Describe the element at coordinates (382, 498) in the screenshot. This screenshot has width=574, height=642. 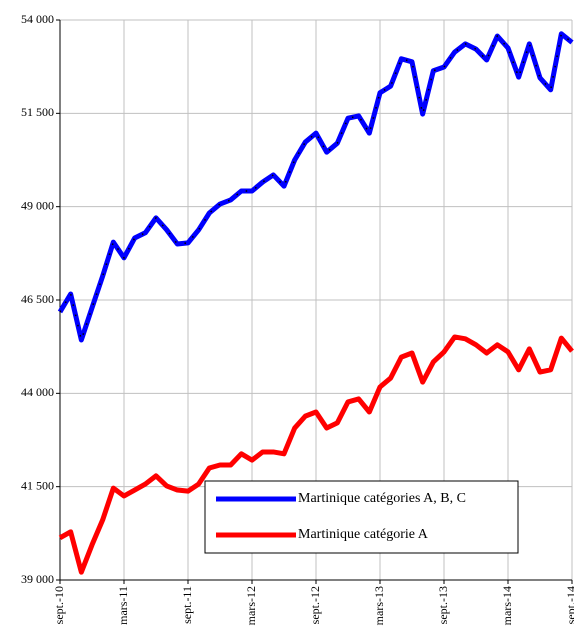
I see `legend-label: Martinique catégories A, B, C` at that location.